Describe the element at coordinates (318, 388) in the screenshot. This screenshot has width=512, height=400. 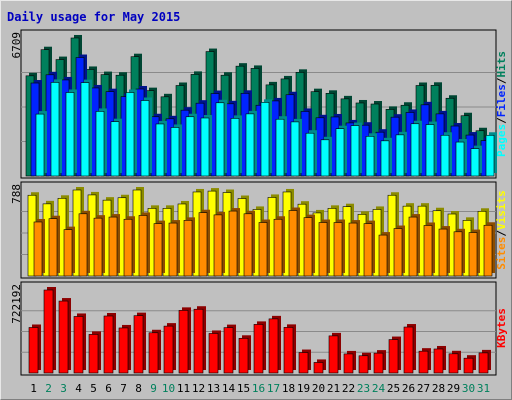
I see `day-label-20: 20` at that location.